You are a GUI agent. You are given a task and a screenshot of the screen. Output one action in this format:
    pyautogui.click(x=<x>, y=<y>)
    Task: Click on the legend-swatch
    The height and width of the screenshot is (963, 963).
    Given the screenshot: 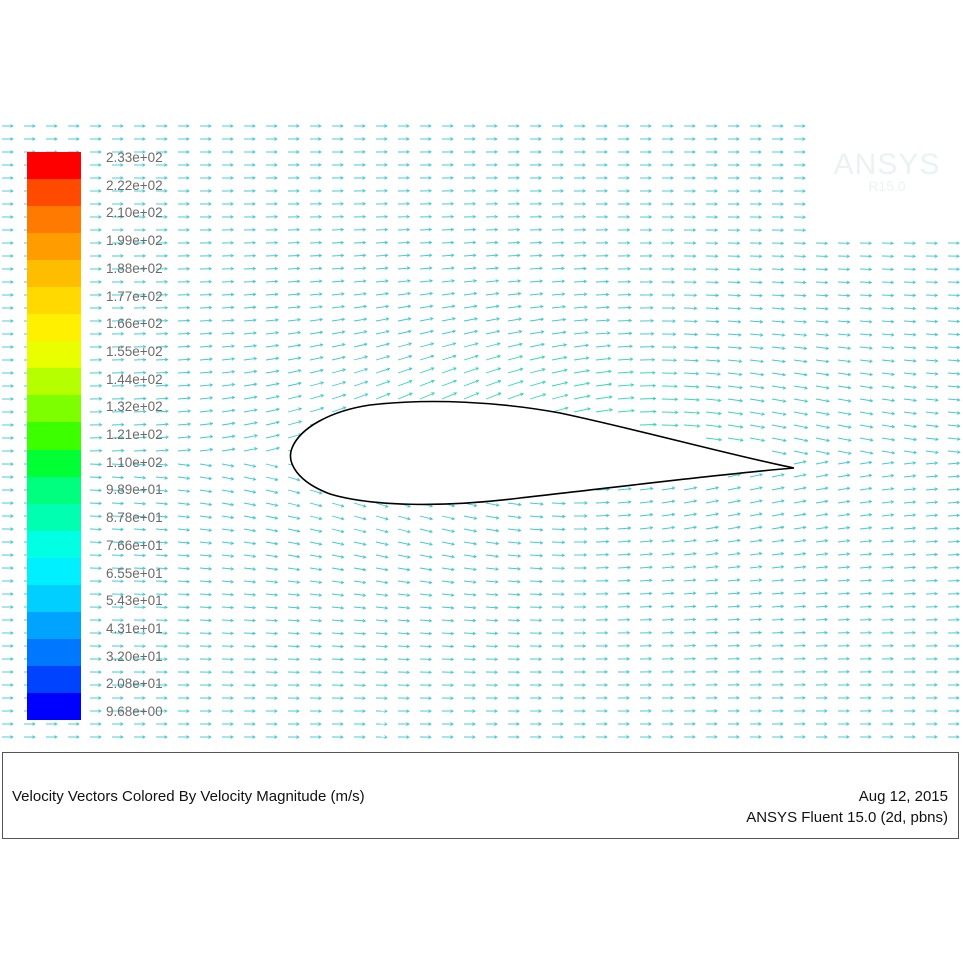 What is the action you would take?
    pyautogui.click(x=54, y=247)
    